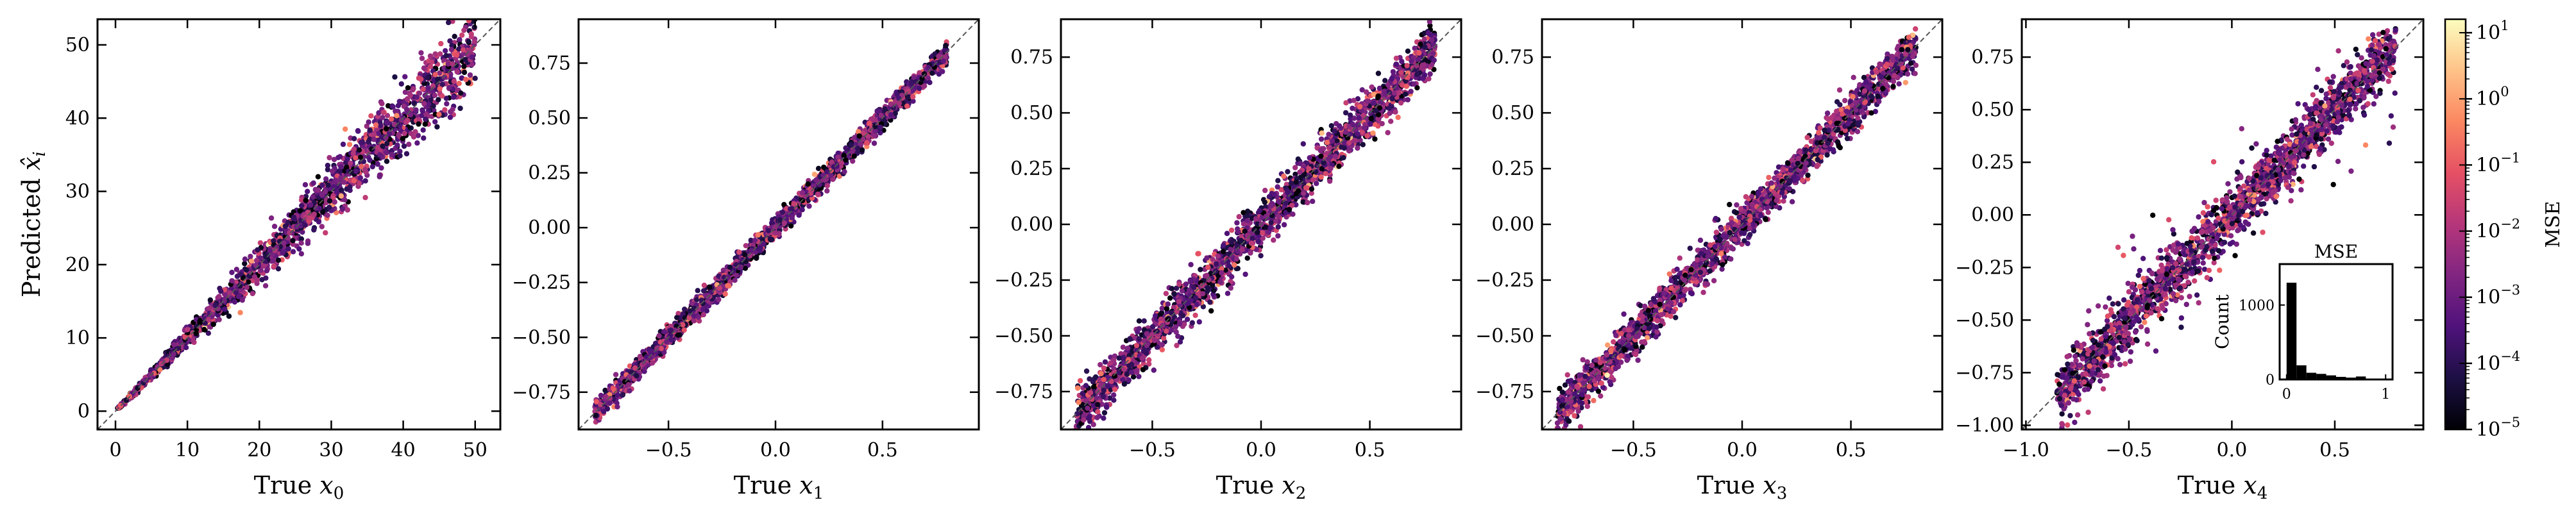  I want to click on y-tick-label: −0.75, so click(541, 393).